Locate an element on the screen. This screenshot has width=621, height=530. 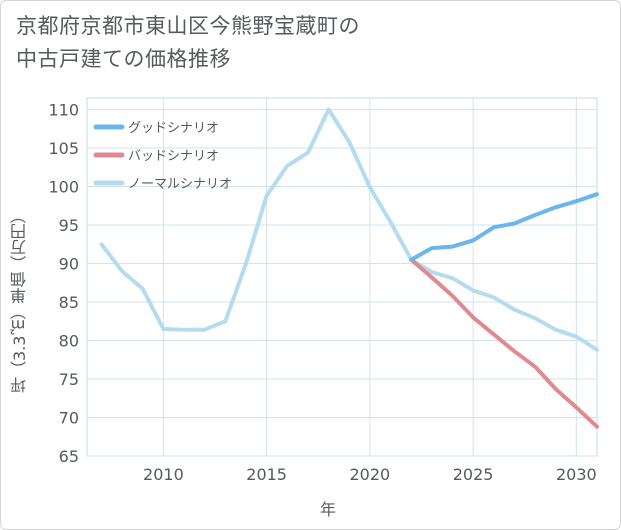
chart-title-line-1: 京都府京都市東山区今熊野宝蔵町の is located at coordinates (188, 26).